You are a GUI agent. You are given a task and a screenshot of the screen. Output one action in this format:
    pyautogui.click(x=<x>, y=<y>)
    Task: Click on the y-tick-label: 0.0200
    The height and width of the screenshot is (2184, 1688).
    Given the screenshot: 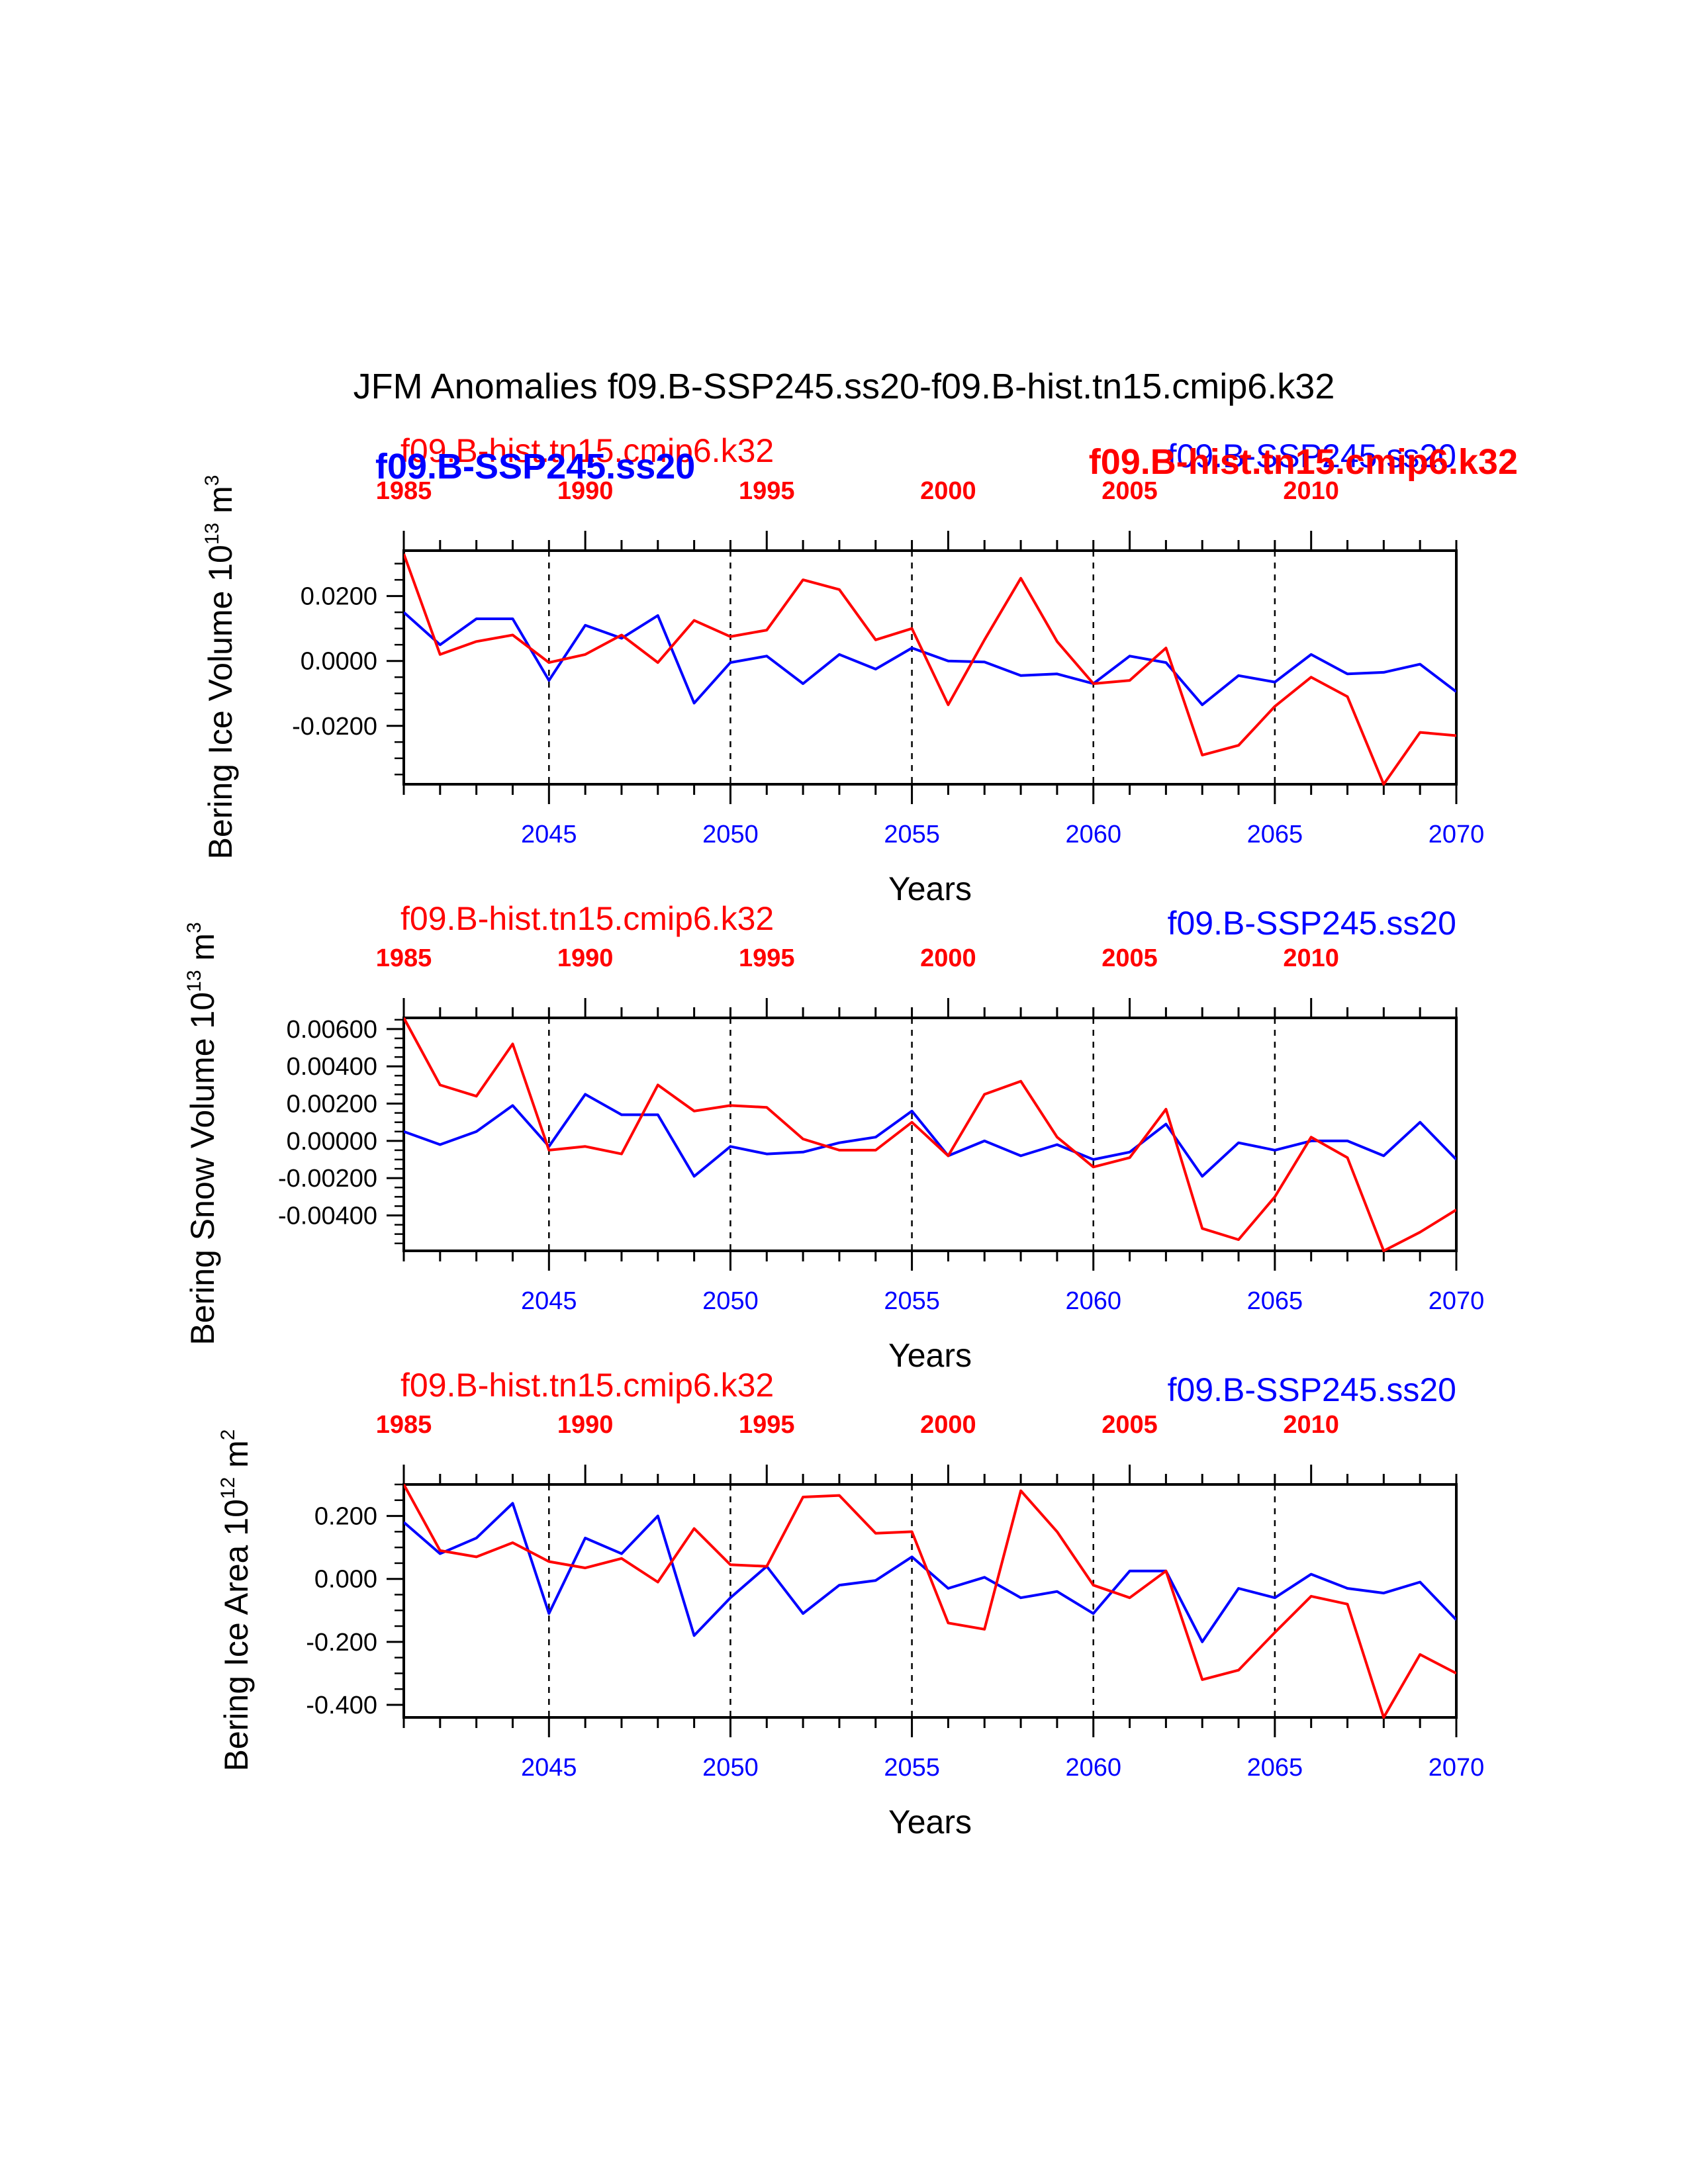 What is the action you would take?
    pyautogui.click(x=339, y=597)
    